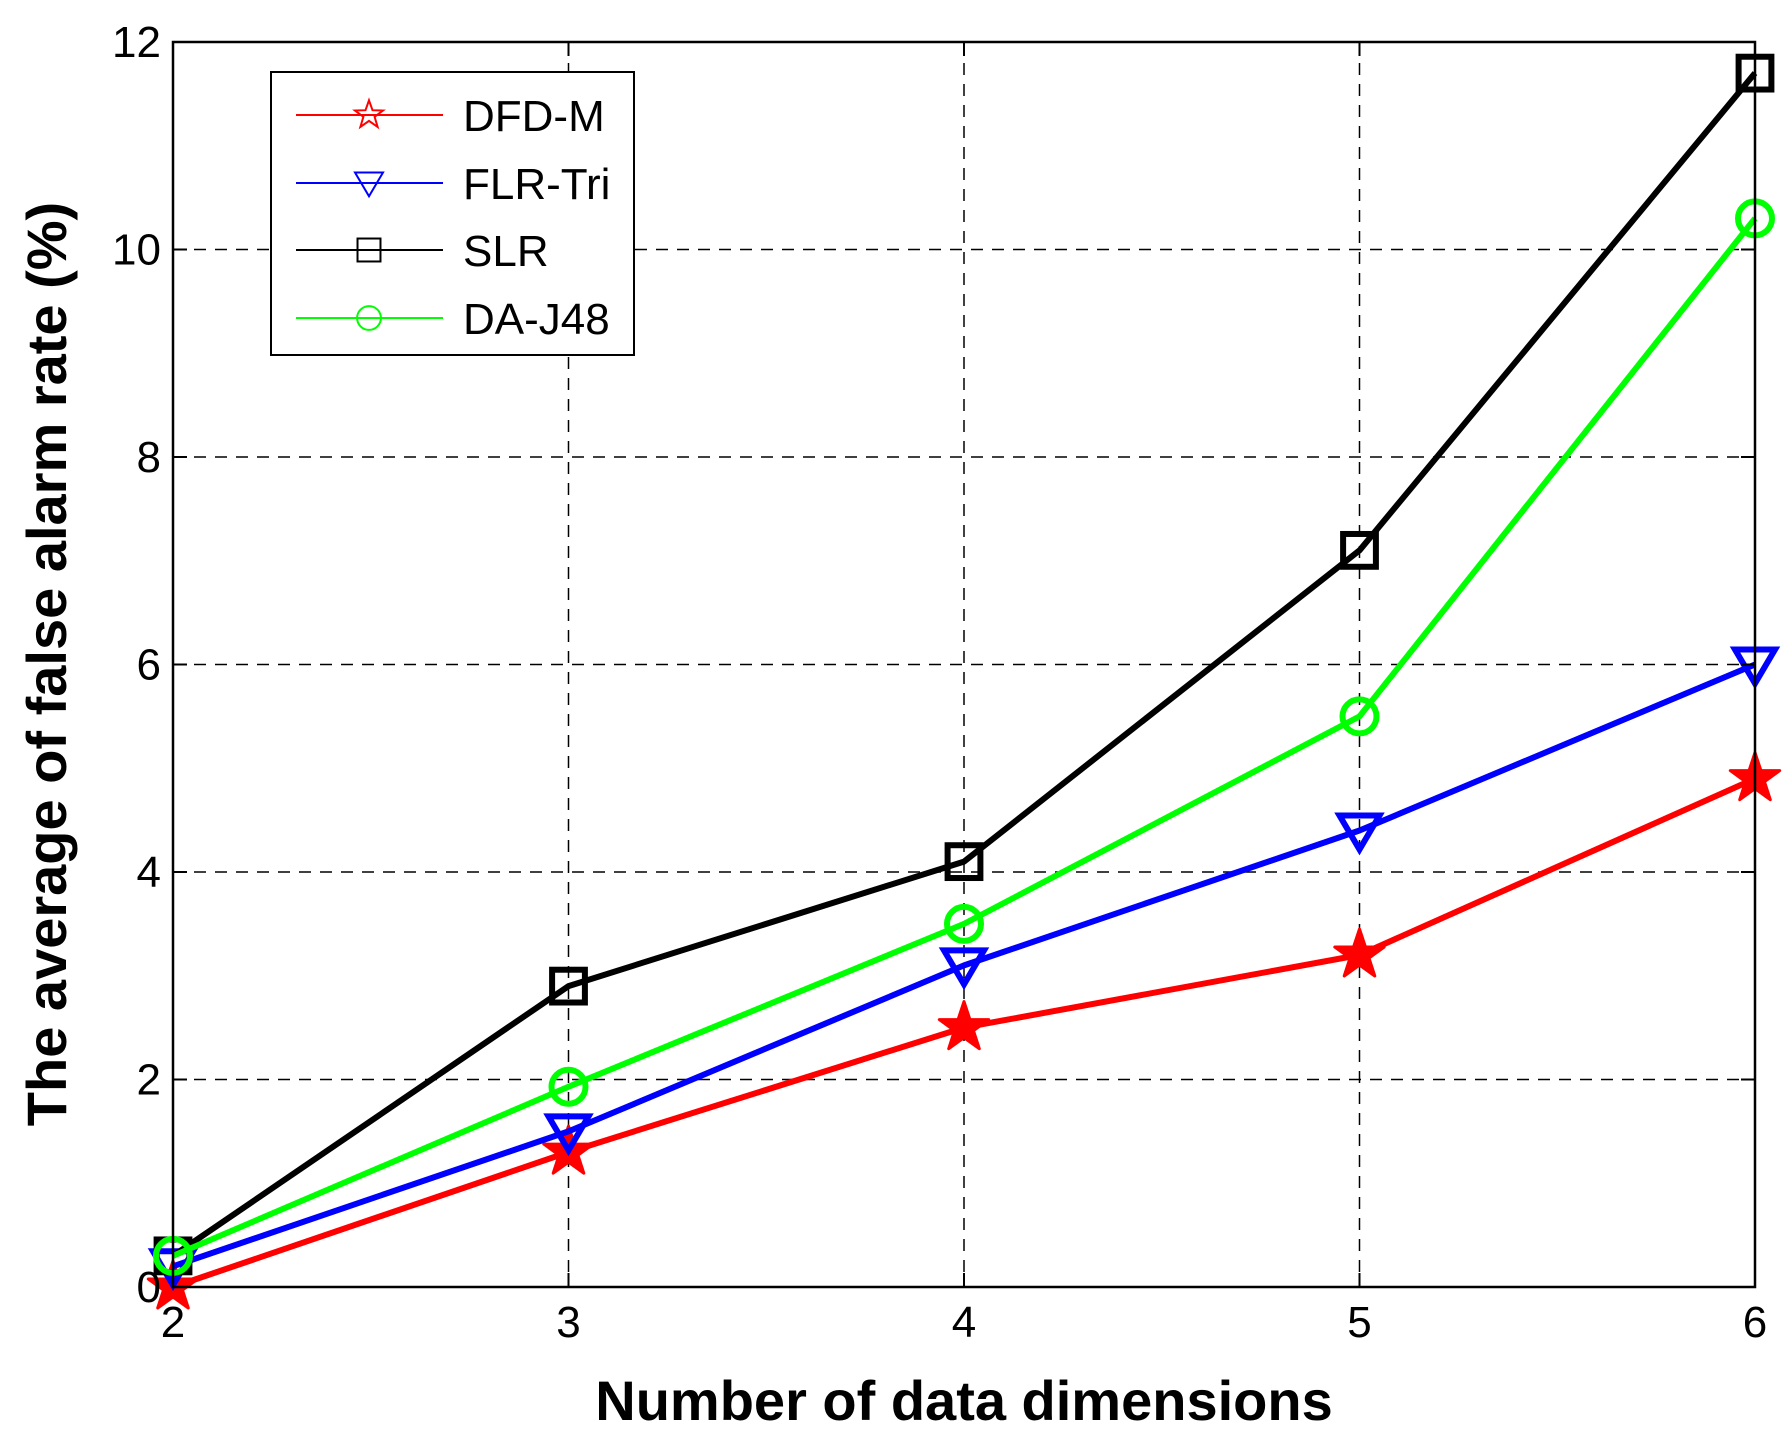 The image size is (1790, 1437). What do you see at coordinates (964, 1322) in the screenshot?
I see `x-tick-label: 4` at bounding box center [964, 1322].